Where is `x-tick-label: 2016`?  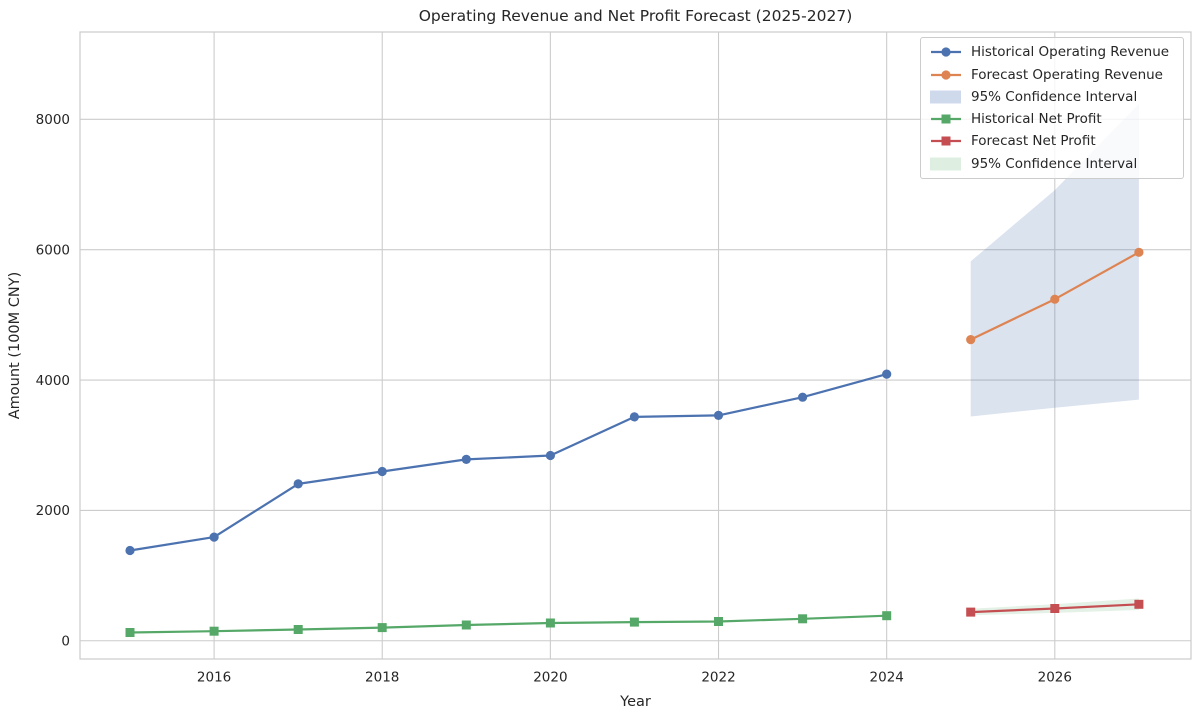 x-tick-label: 2016 is located at coordinates (214, 678).